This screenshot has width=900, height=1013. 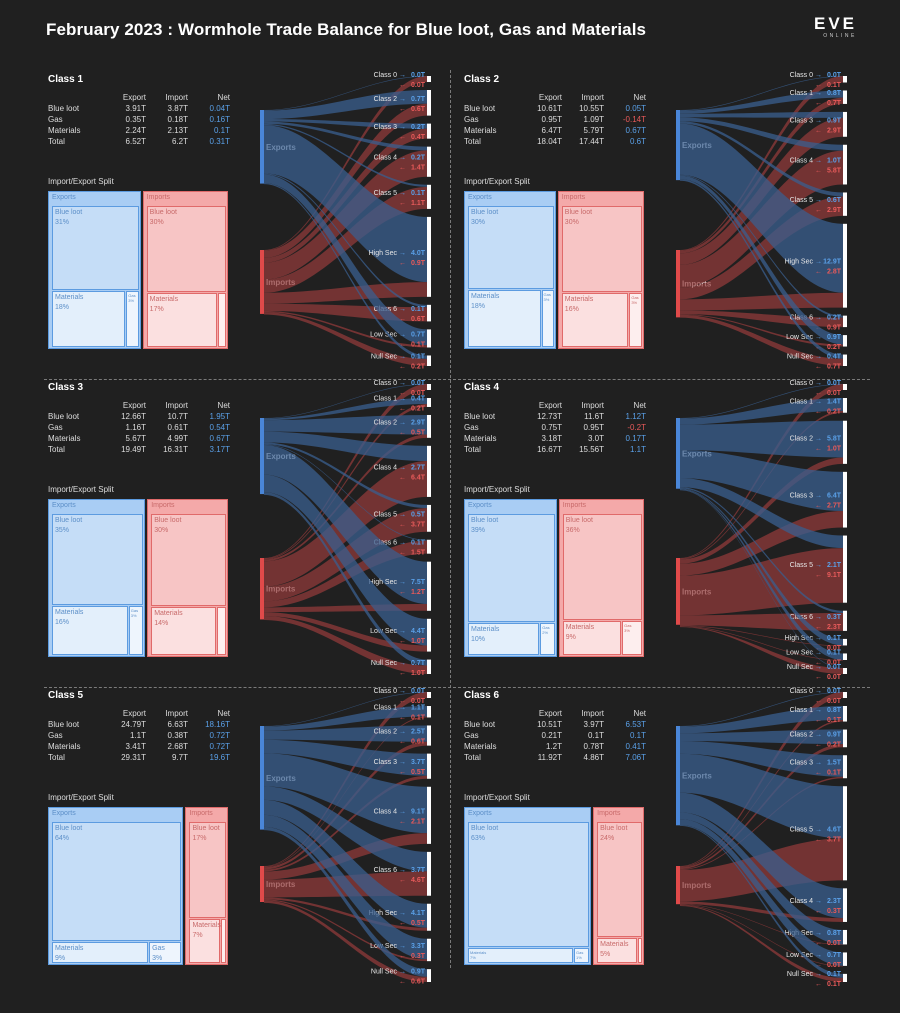 What do you see at coordinates (385, 732) in the screenshot?
I see `region-name: Class 2` at bounding box center [385, 732].